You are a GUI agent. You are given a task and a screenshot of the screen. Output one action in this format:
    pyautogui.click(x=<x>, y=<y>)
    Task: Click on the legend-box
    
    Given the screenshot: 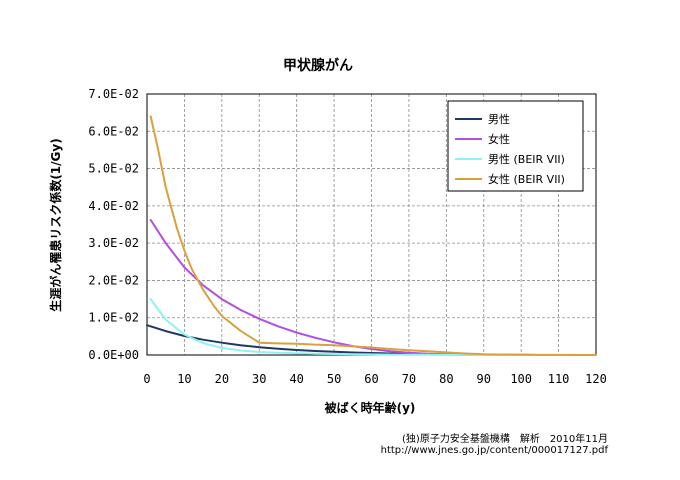 What is the action you would take?
    pyautogui.click(x=515, y=146)
    